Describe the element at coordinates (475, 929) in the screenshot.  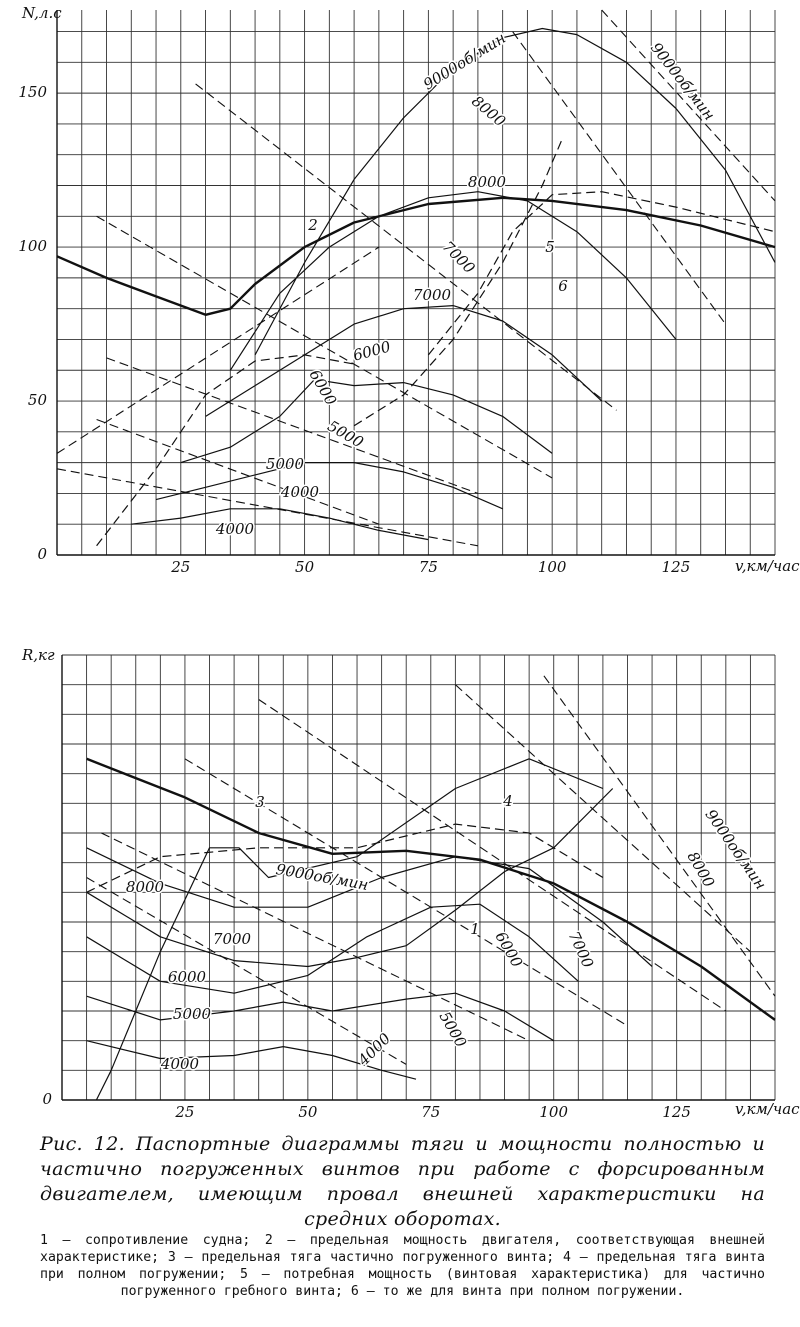
I see `curve-label: 1` at that location.